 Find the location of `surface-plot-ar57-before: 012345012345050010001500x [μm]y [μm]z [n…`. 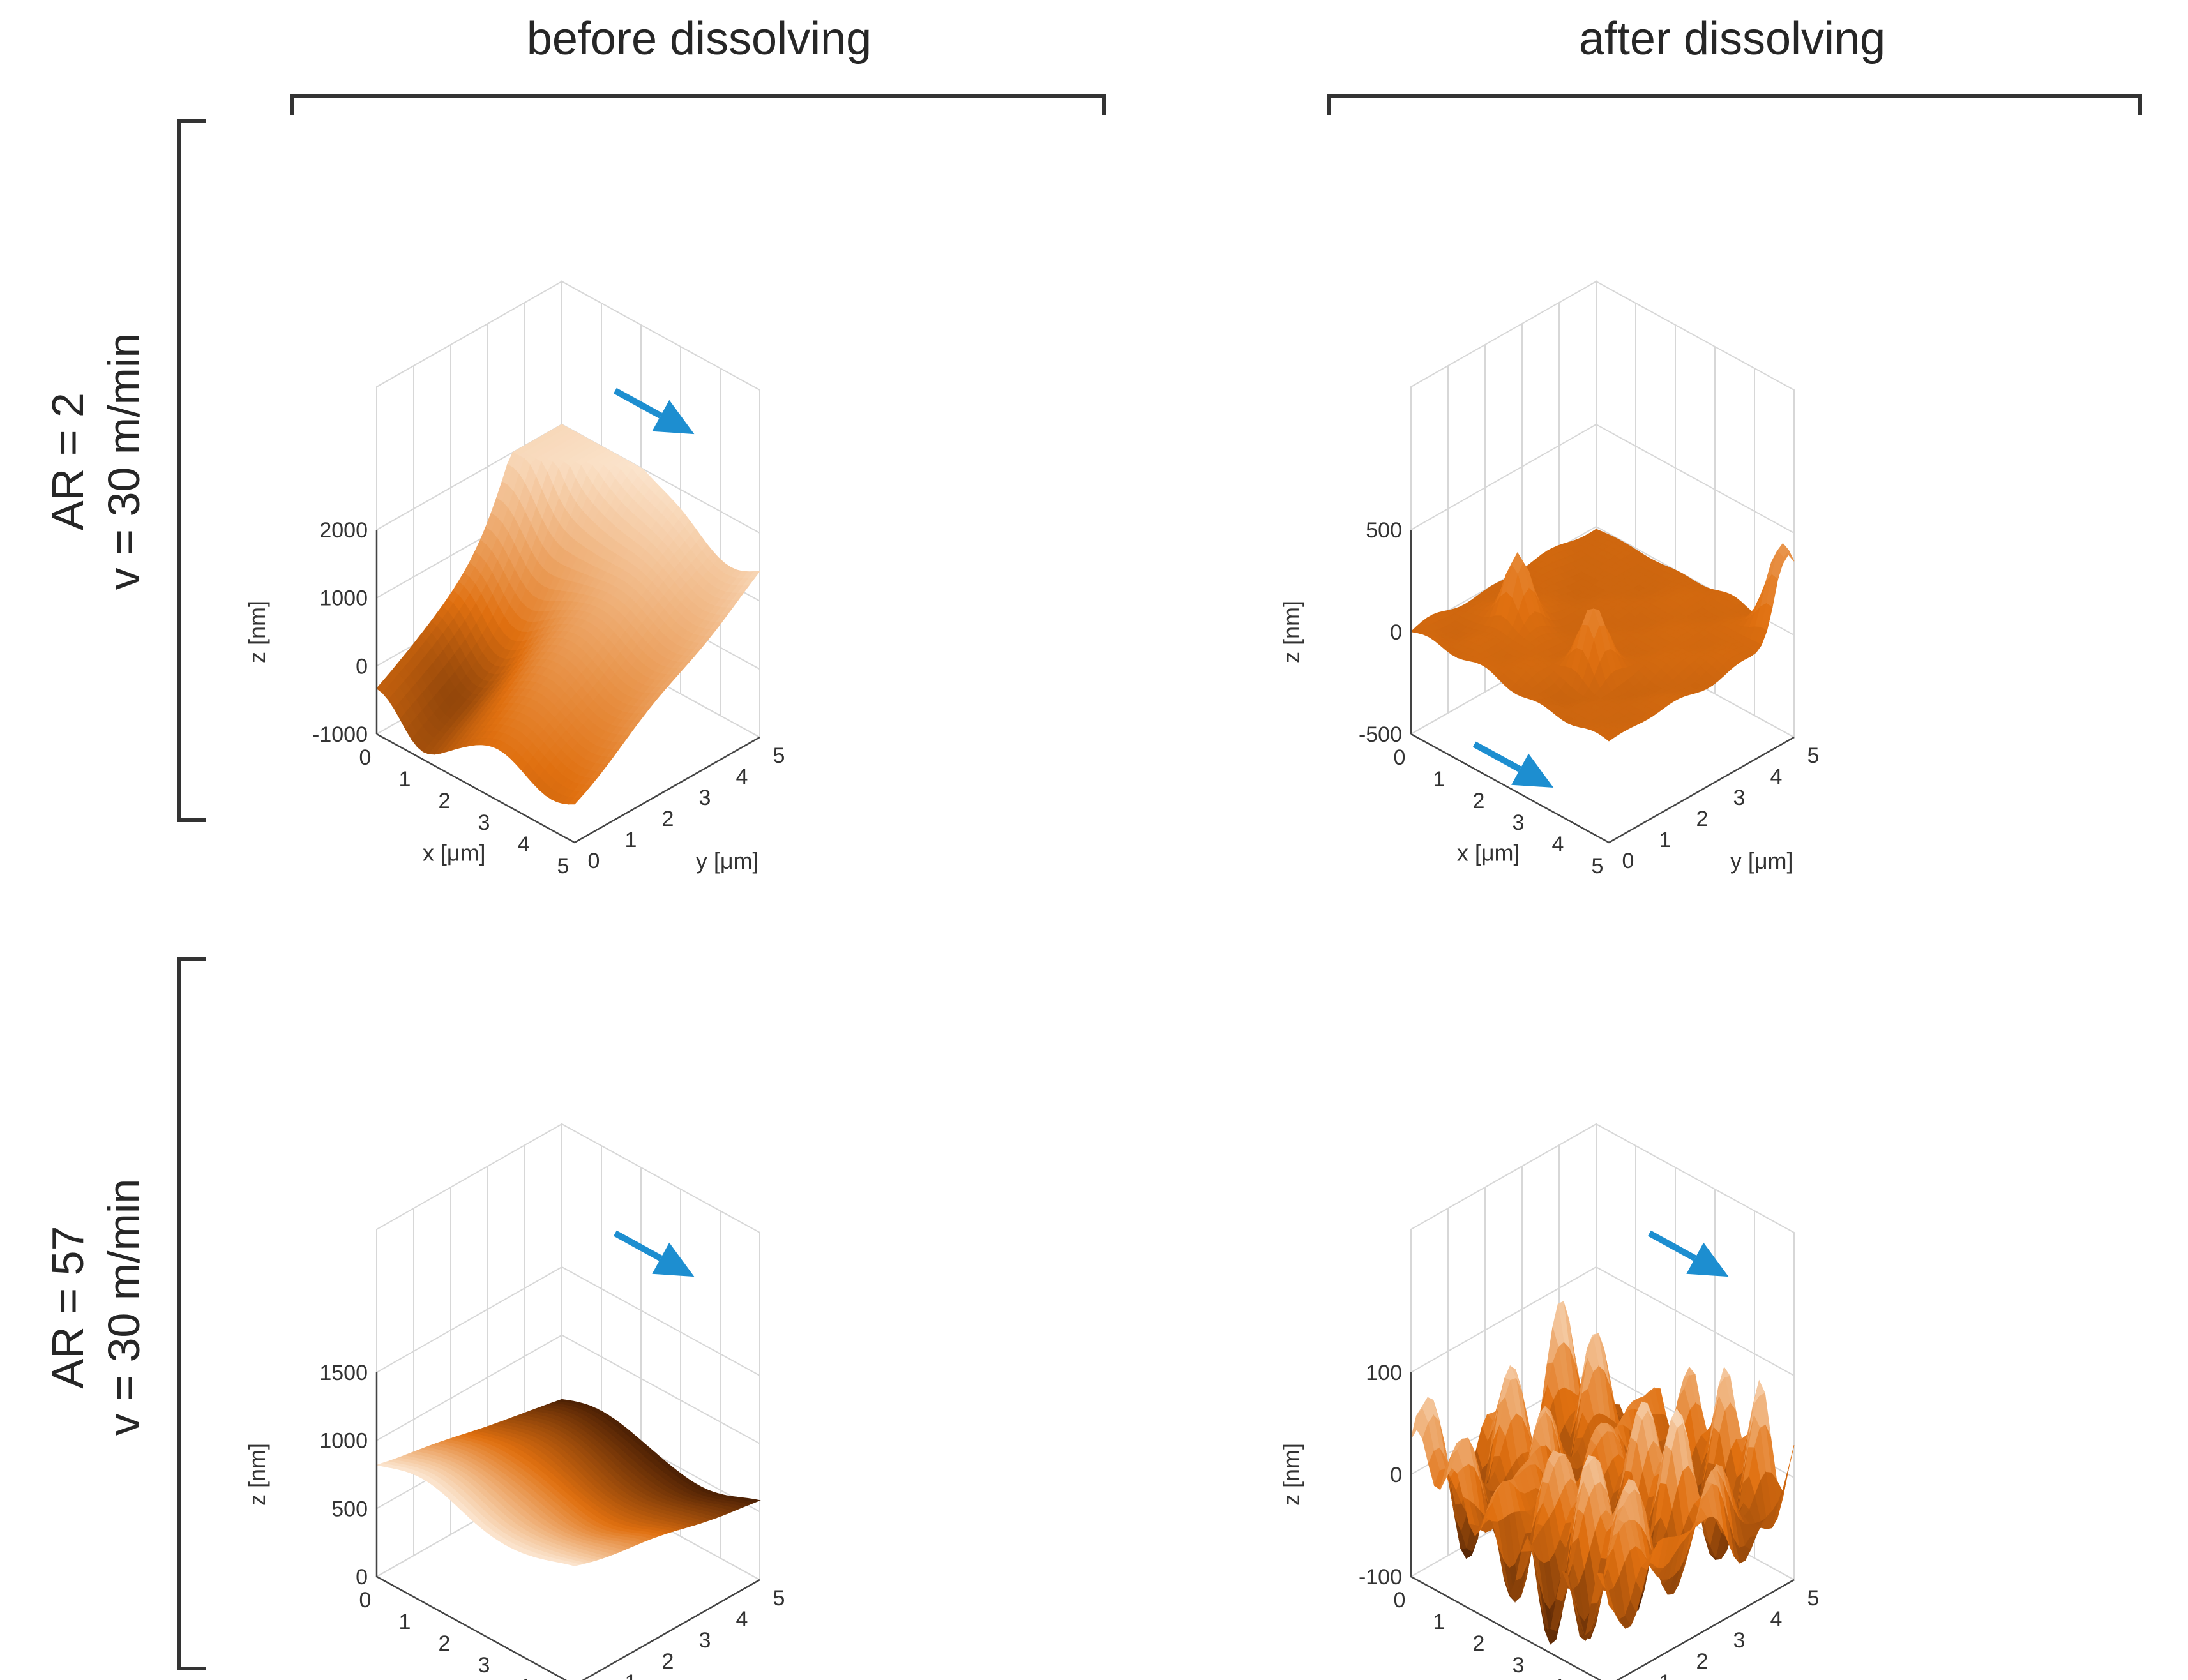

surface-plot-ar57-before: 012345012345050010001500x [μm]y [μm]z [n… is located at coordinates (514, 1401).